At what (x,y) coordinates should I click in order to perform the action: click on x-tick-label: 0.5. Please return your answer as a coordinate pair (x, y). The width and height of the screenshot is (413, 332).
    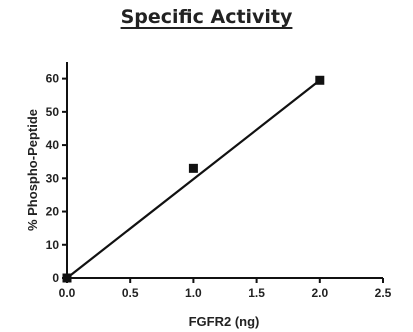
    Looking at the image, I should click on (130, 293).